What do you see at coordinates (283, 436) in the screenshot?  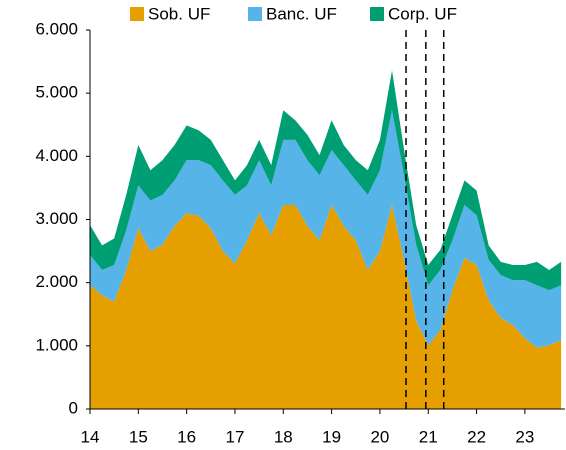 I see `x-tick-label: 18` at bounding box center [283, 436].